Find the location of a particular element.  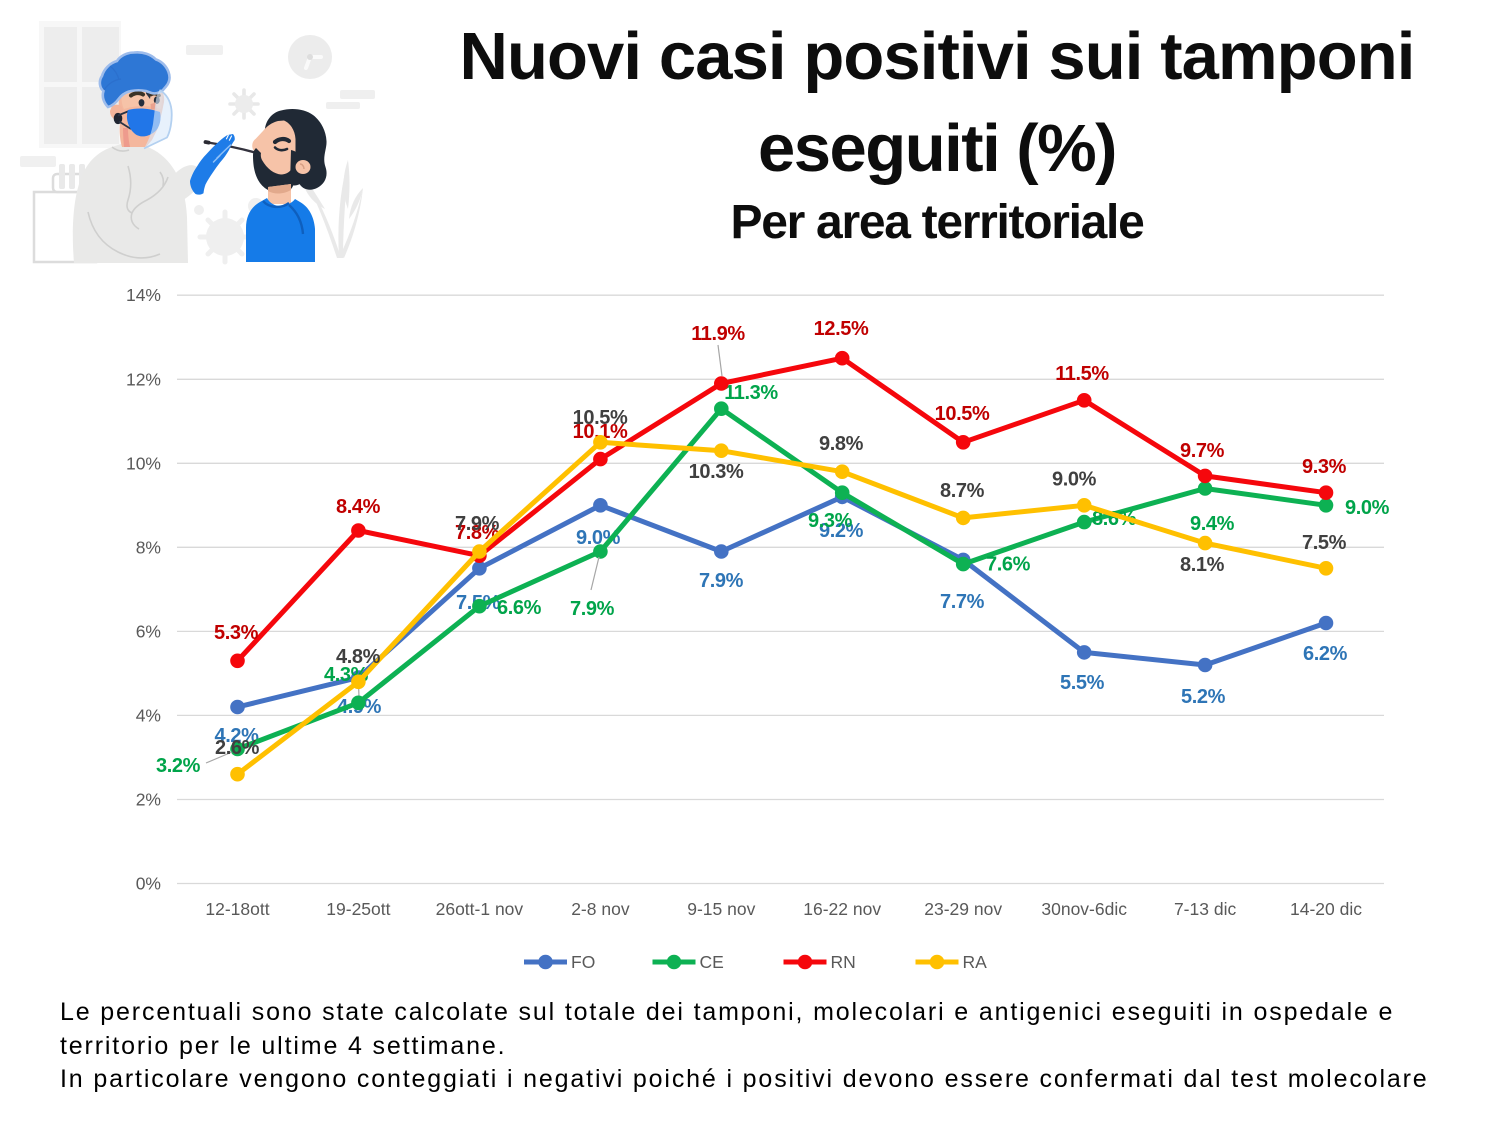

svg-text: 8.4% is located at coordinates (358, 507).